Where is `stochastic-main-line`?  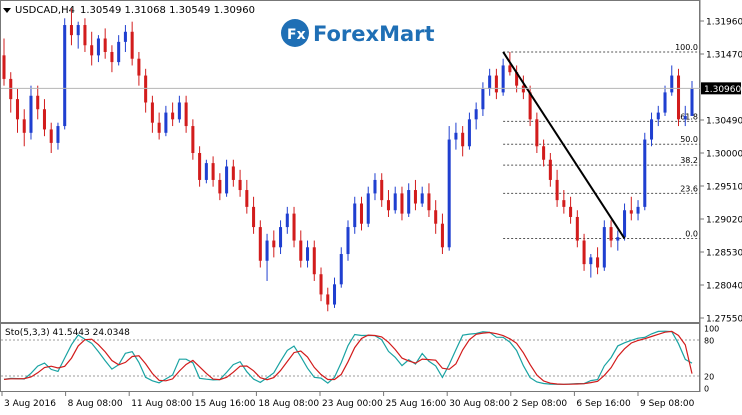
stochastic-main-line is located at coordinates (348, 357).